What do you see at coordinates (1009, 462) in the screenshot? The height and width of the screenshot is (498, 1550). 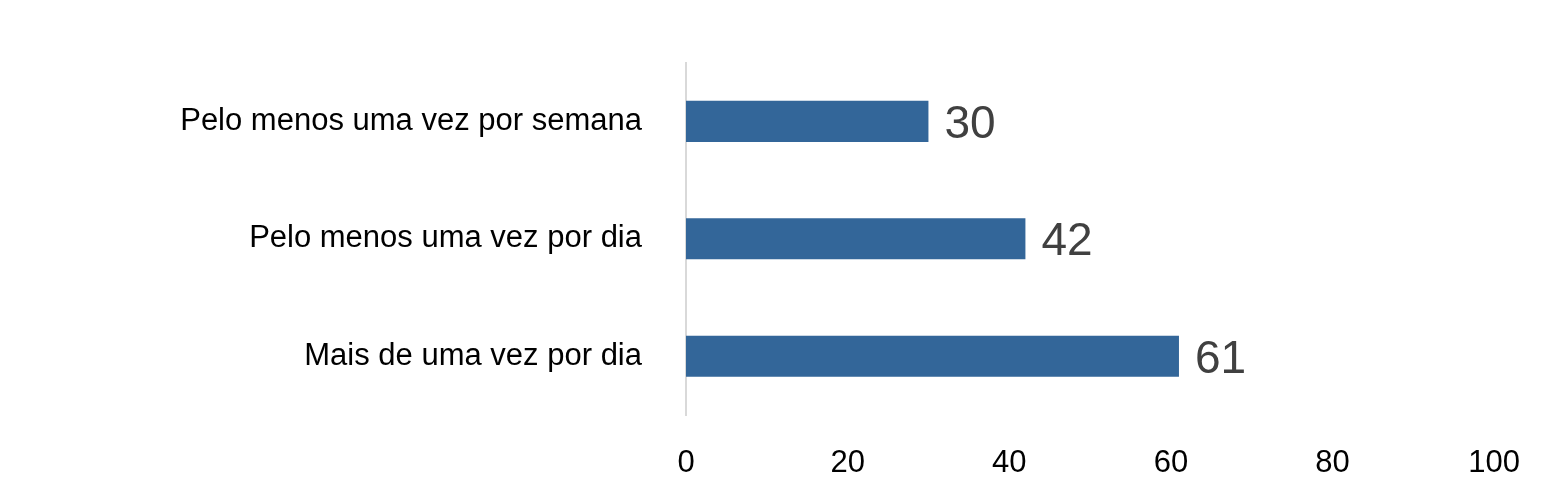 I see `x-tick-label: 40` at bounding box center [1009, 462].